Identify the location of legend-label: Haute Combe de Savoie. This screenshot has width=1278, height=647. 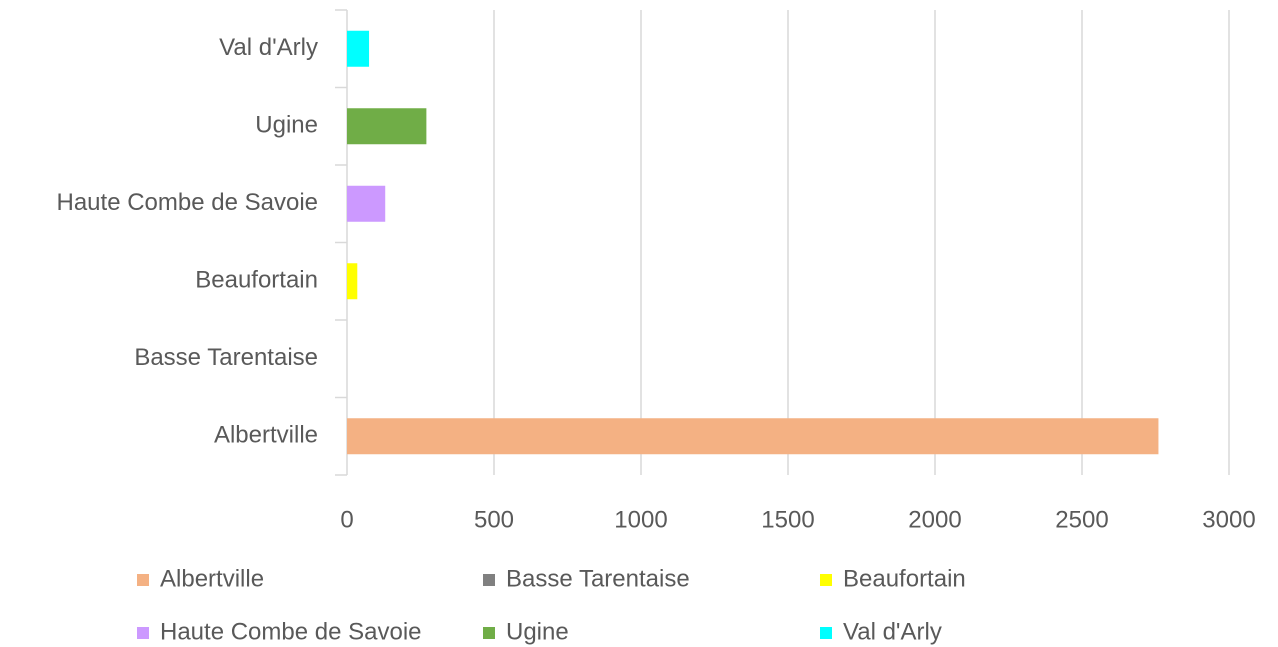
(291, 631).